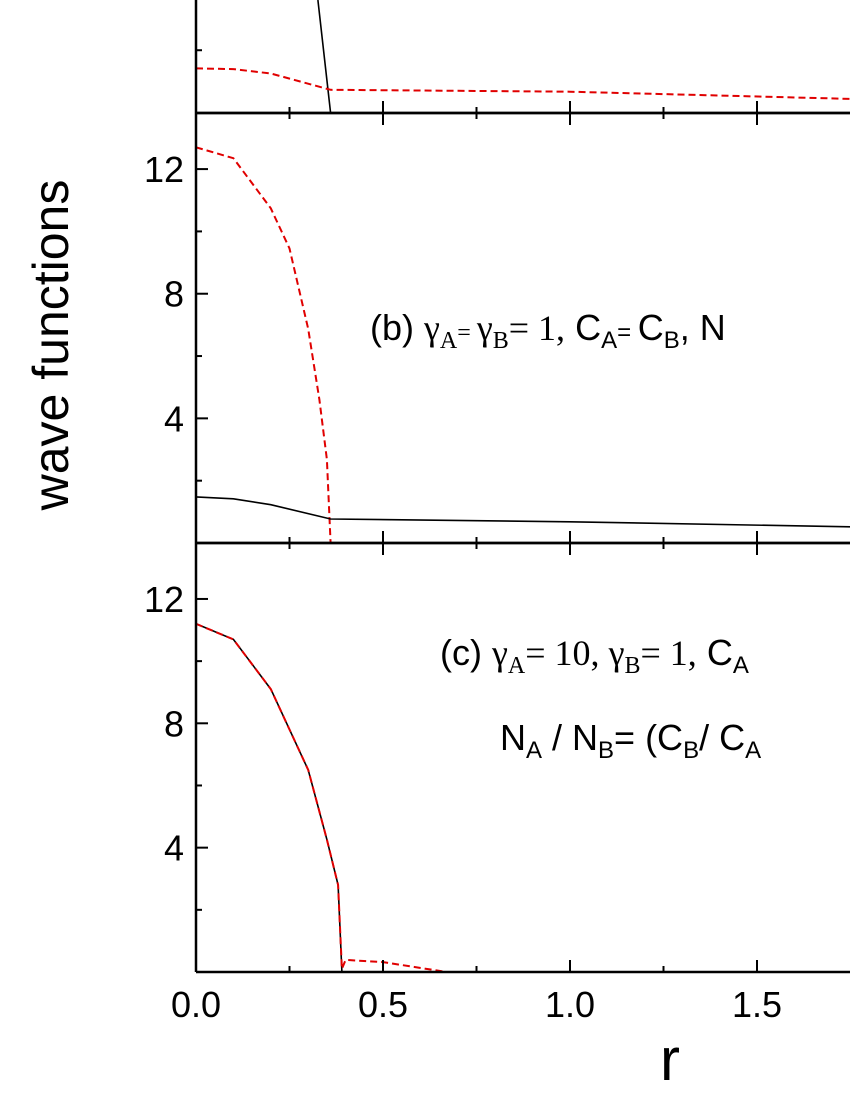  Describe the element at coordinates (722, 737) in the screenshot. I see `annotation-part: / C` at that location.